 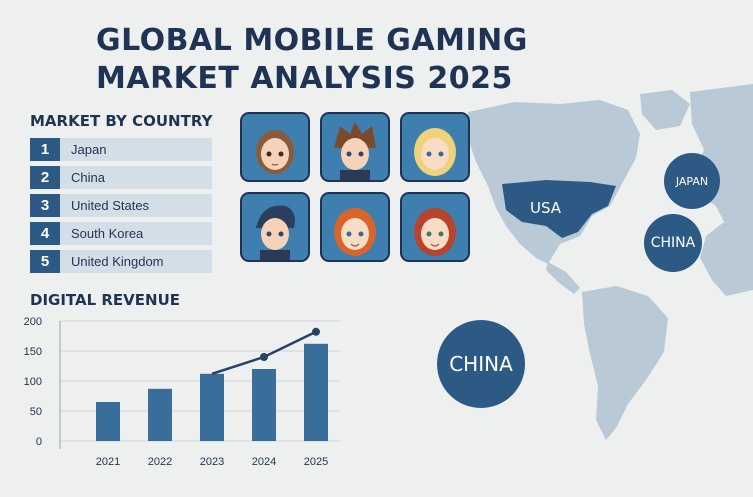 What do you see at coordinates (45, 261) in the screenshot?
I see `country-rank: 5` at bounding box center [45, 261].